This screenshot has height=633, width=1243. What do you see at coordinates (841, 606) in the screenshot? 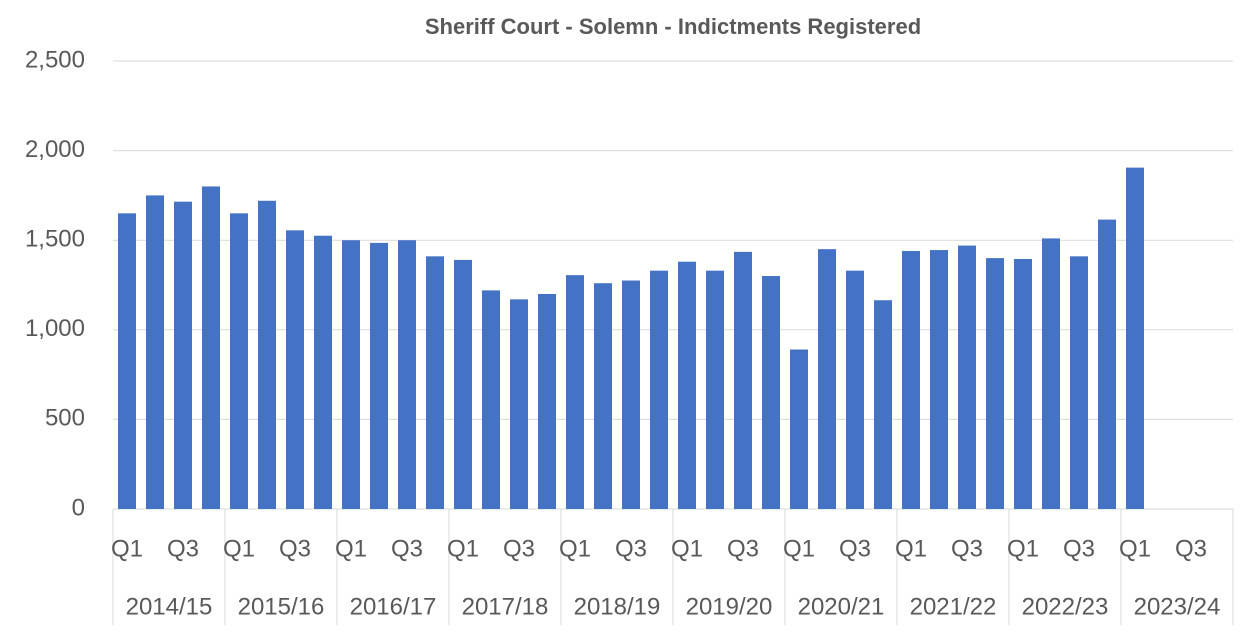
I see `group-label: 2020/21` at bounding box center [841, 606].